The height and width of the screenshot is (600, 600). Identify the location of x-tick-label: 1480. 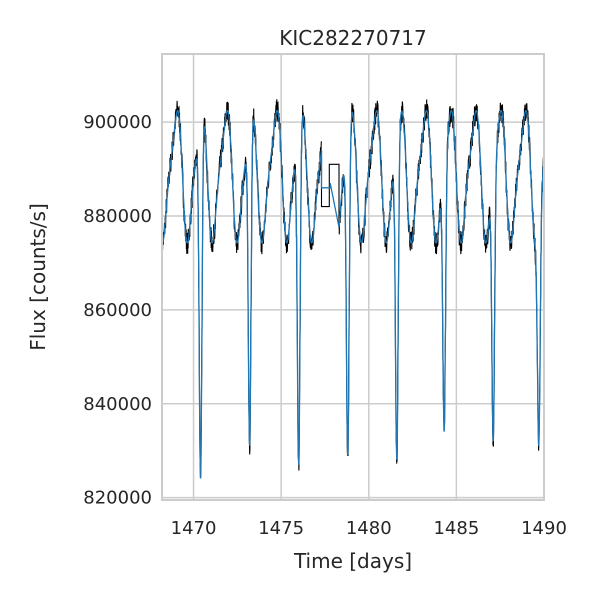
(369, 528).